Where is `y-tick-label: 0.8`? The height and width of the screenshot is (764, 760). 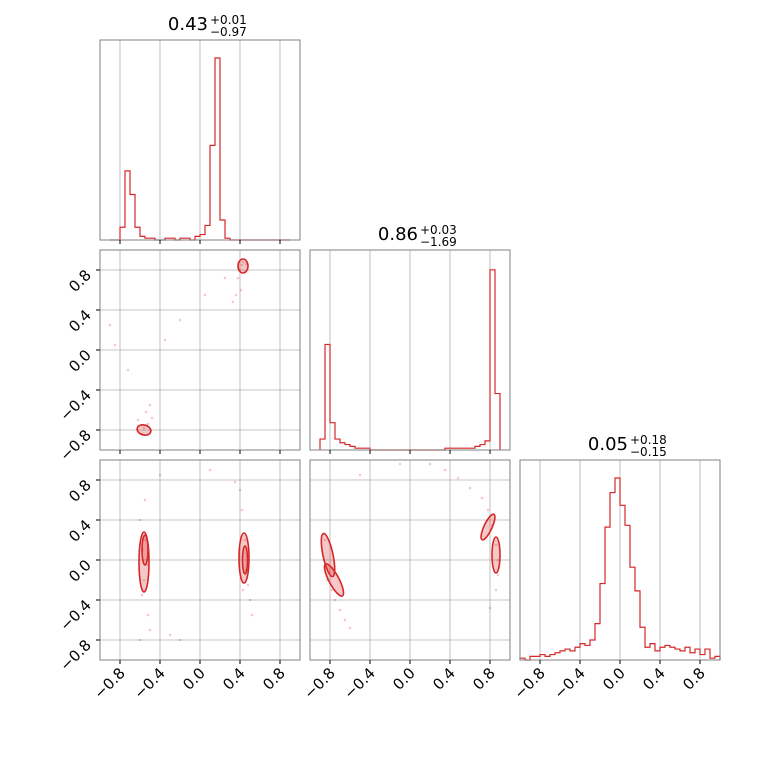 y-tick-label: 0.8 is located at coordinates (80, 281).